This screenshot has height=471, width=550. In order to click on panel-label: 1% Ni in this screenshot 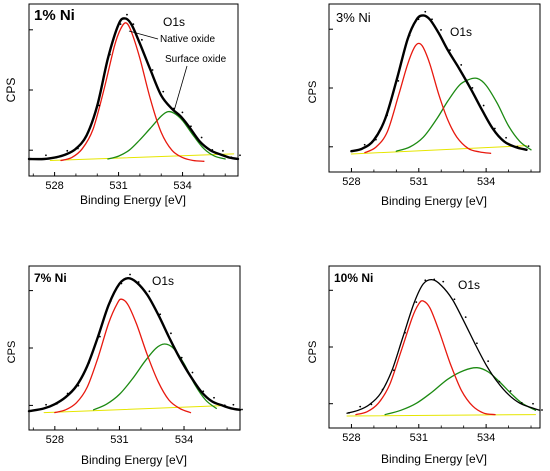, I will do `click(54, 15)`.